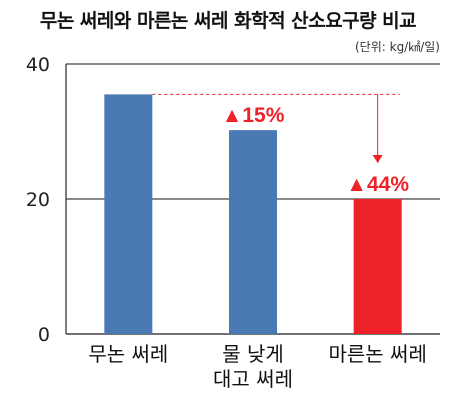 Image resolution: width=456 pixels, height=404 pixels. What do you see at coordinates (377, 354) in the screenshot?
I see `x-tick-label: 마른논 써레` at bounding box center [377, 354].